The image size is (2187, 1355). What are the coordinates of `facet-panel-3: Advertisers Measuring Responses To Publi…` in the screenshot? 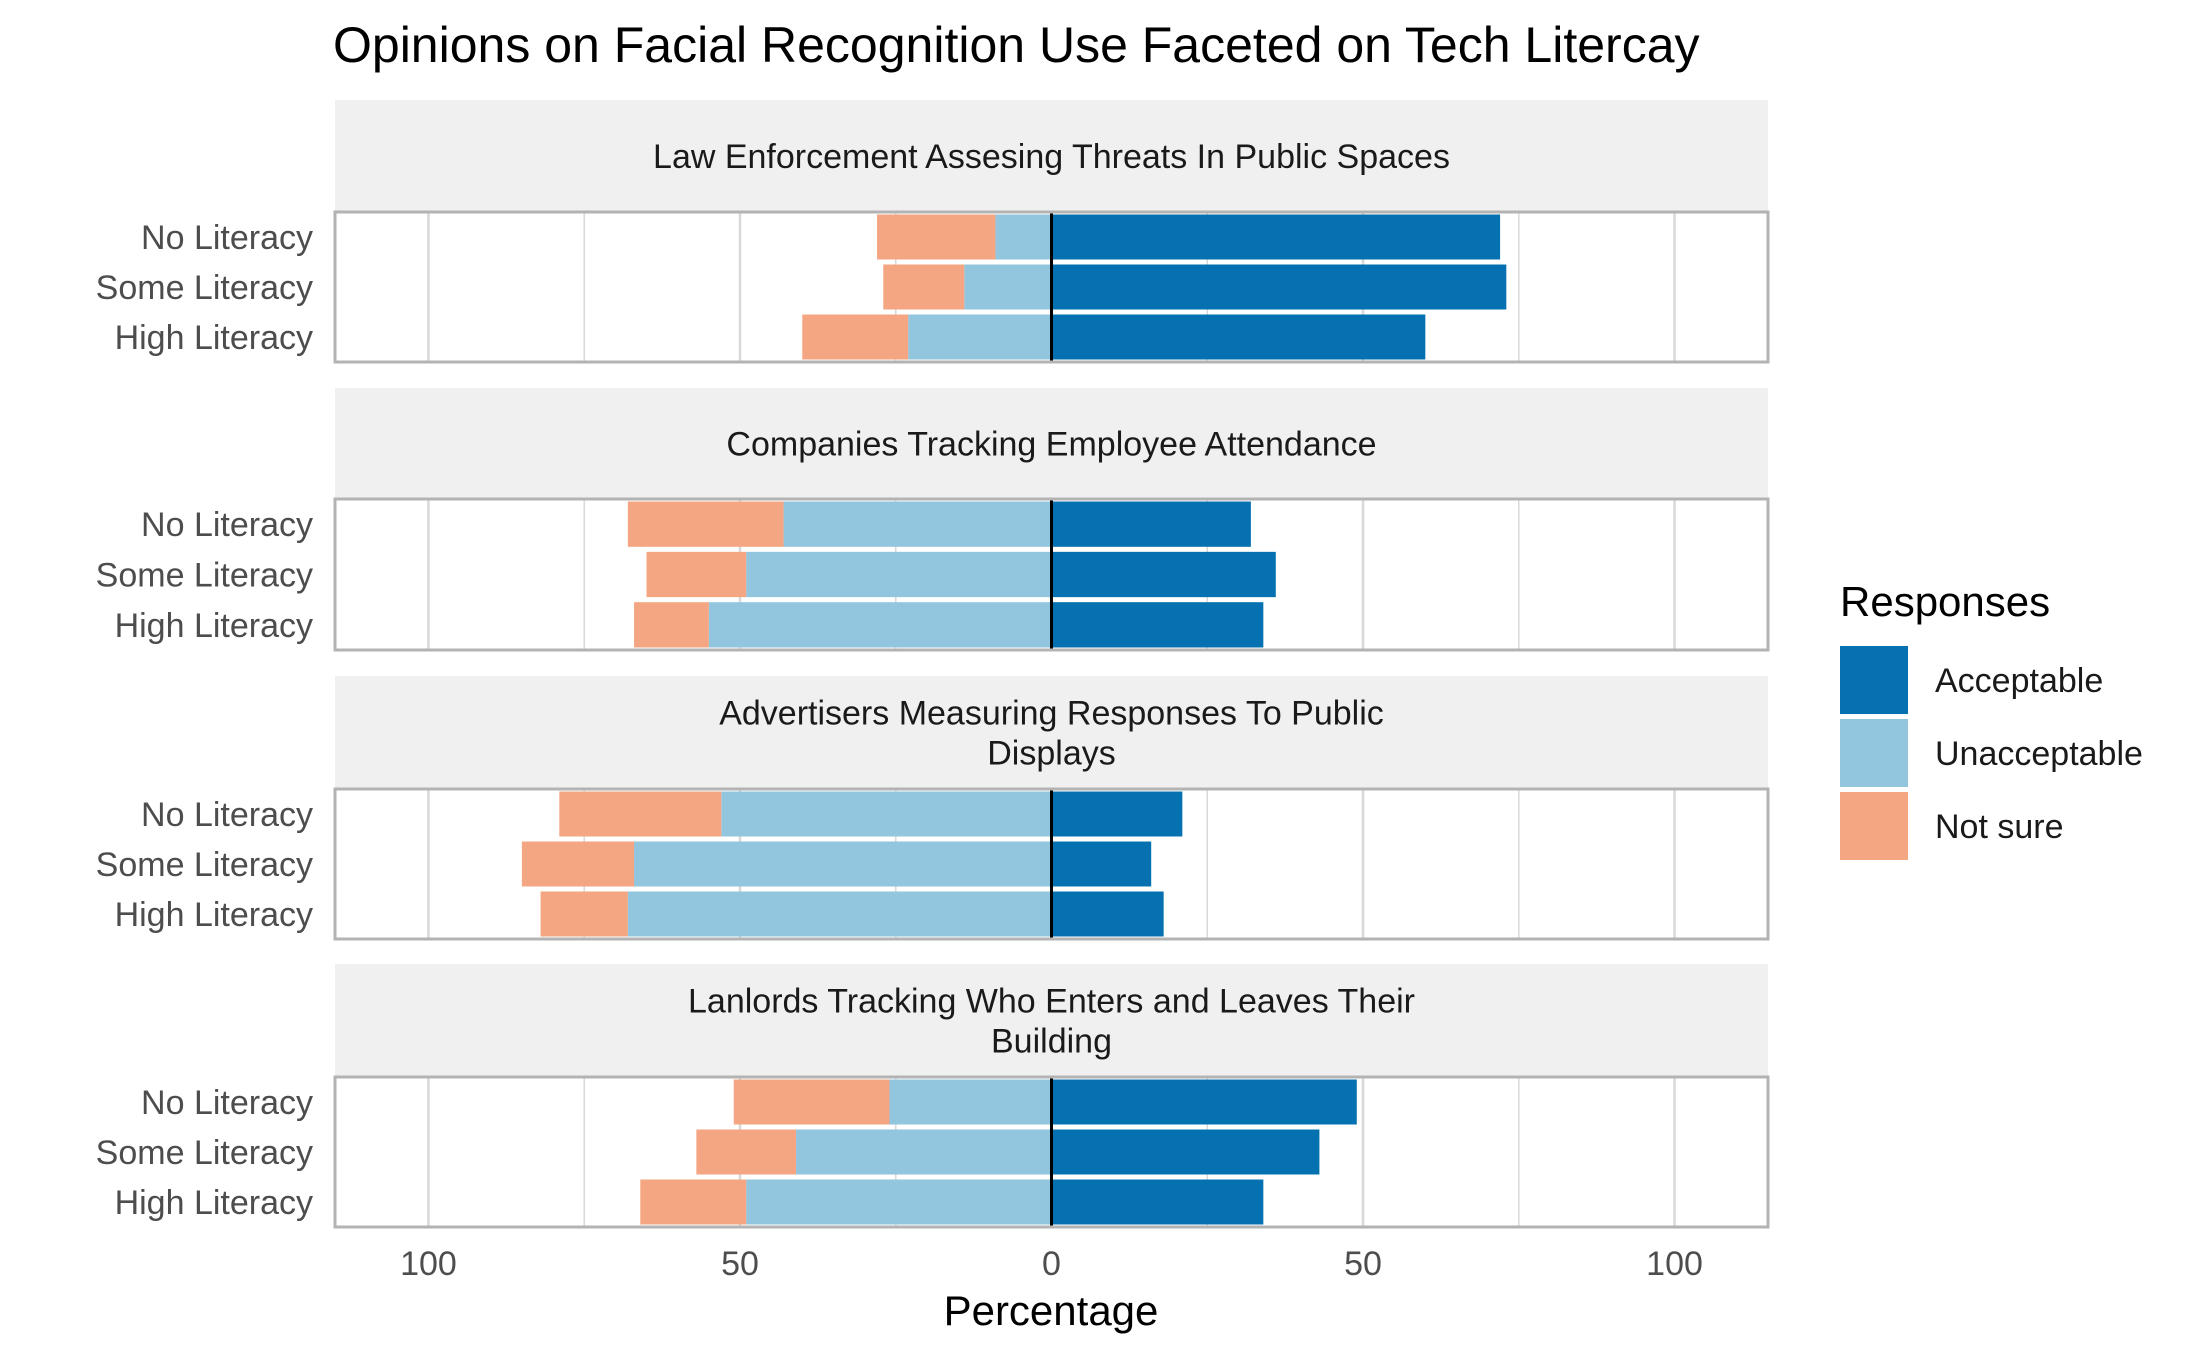 It's located at (933, 808).